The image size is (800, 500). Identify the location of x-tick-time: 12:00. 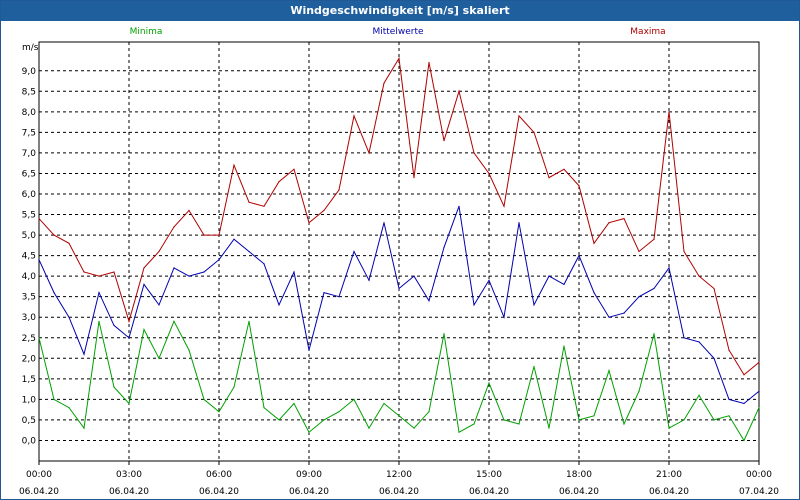
(399, 475).